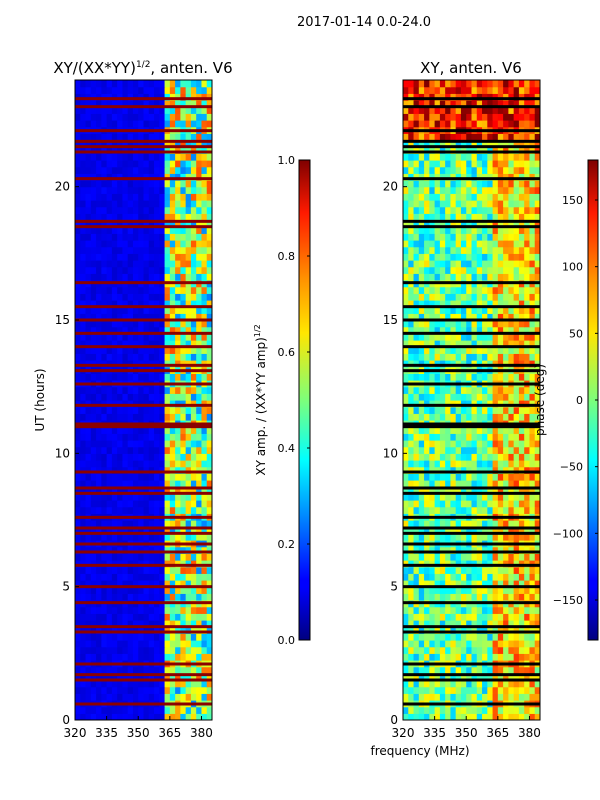 Image resolution: width=600 pixels, height=800 pixels. What do you see at coordinates (143, 528) in the screenshot?
I see `flagged-row` at bounding box center [143, 528].